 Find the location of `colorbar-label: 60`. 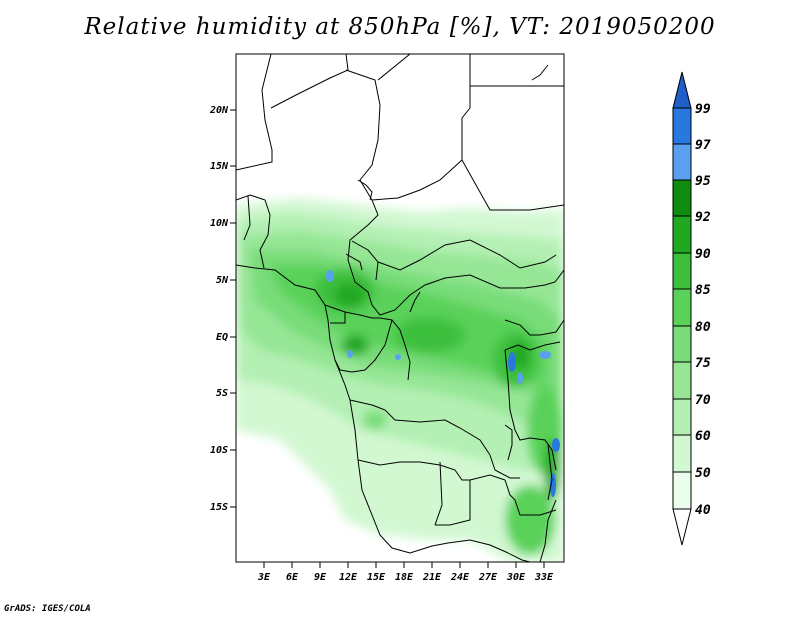

colorbar-label: 60 is located at coordinates (703, 436).